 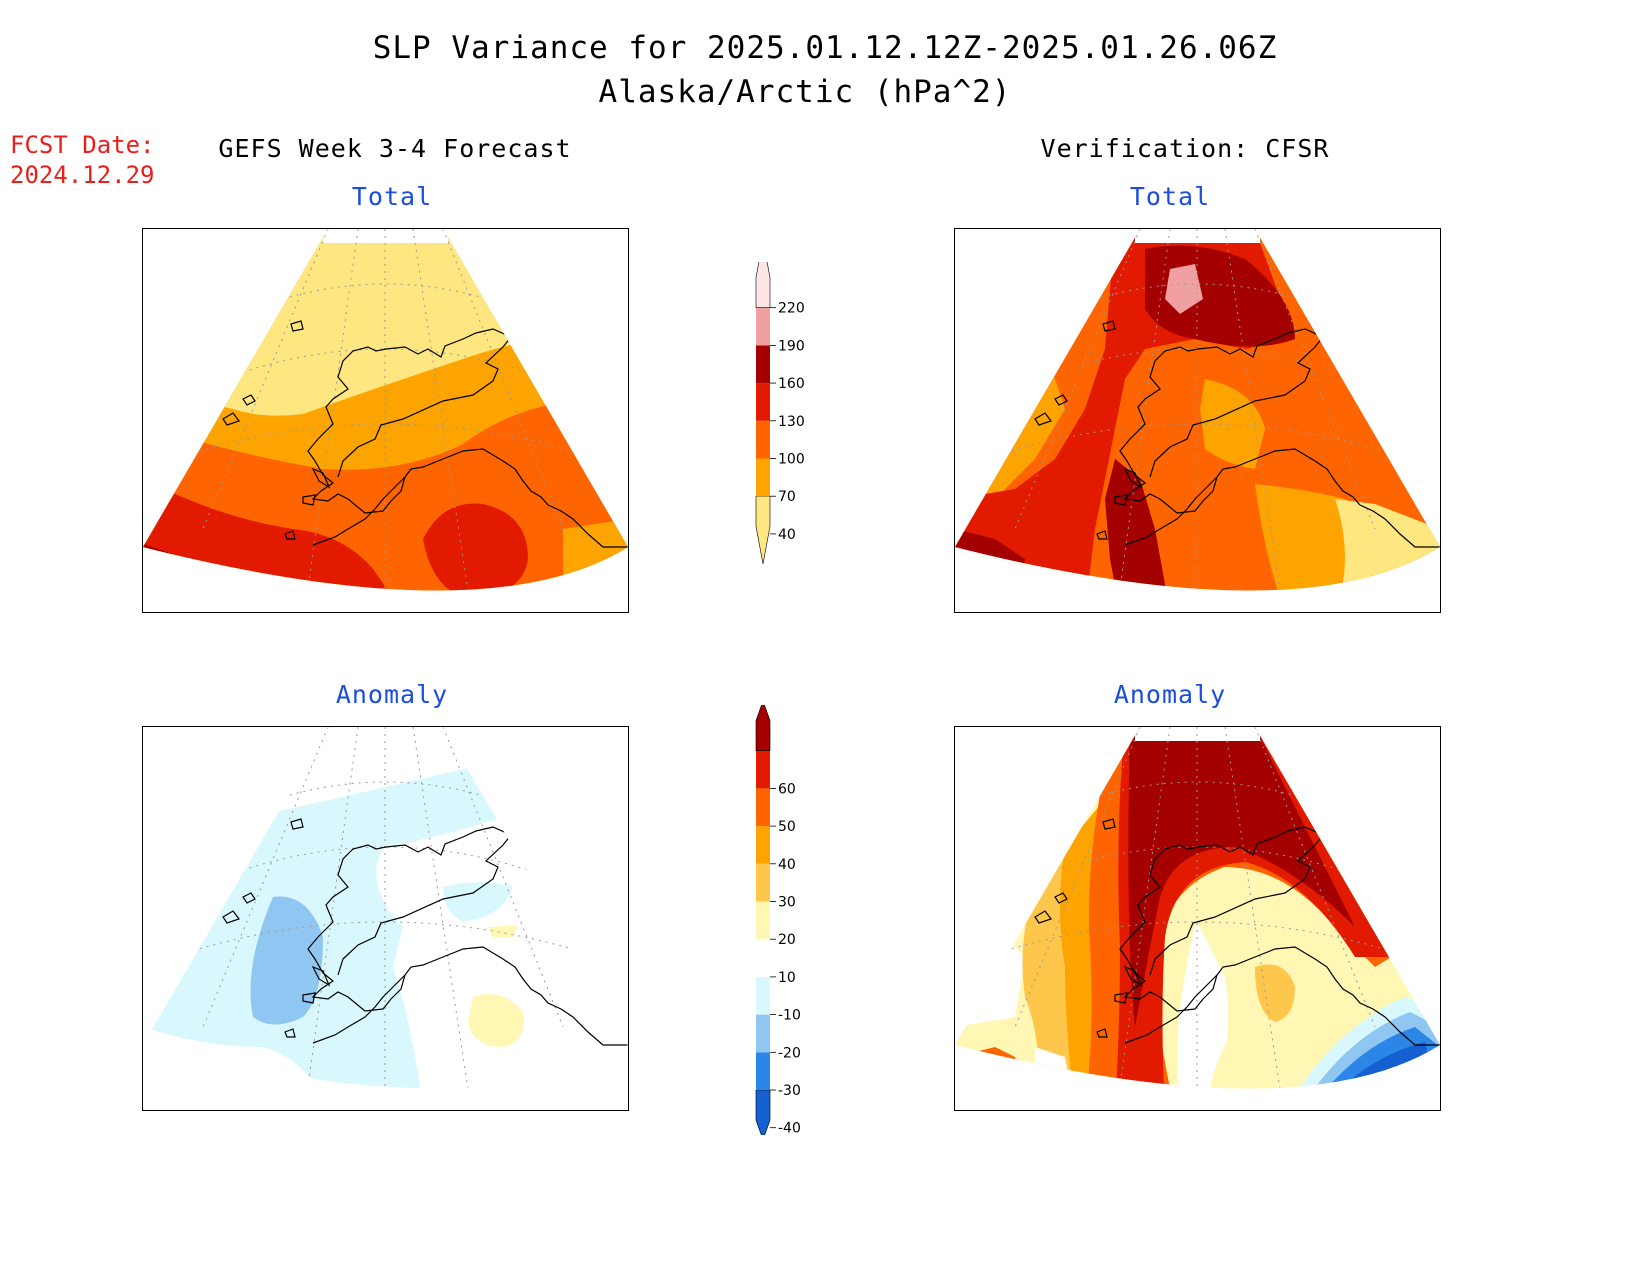 I want to click on verification-anomaly-map, so click(x=1197, y=918).